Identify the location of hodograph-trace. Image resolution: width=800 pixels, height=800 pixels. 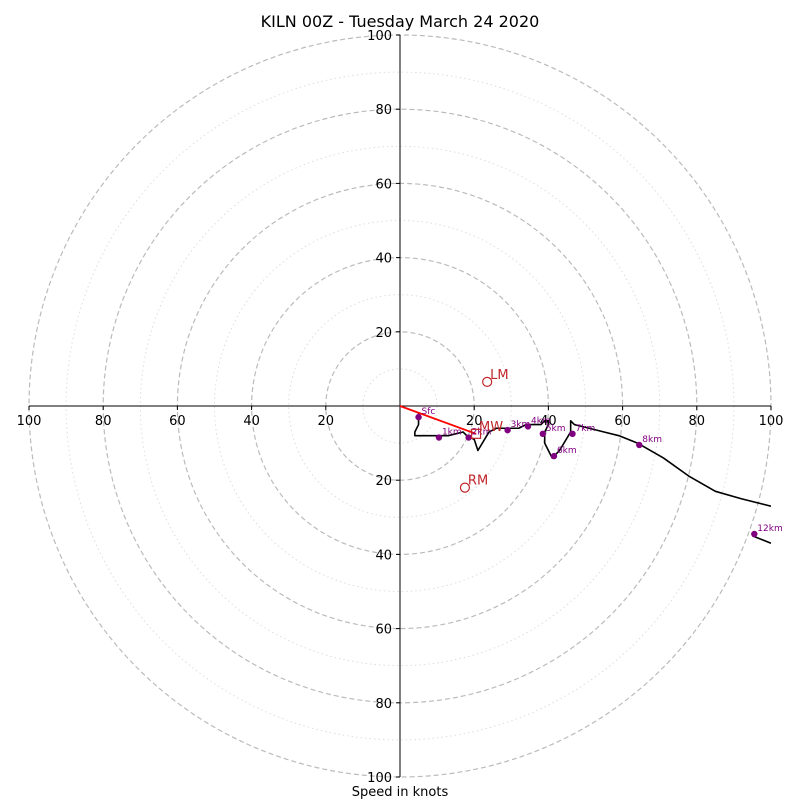
(585, 475).